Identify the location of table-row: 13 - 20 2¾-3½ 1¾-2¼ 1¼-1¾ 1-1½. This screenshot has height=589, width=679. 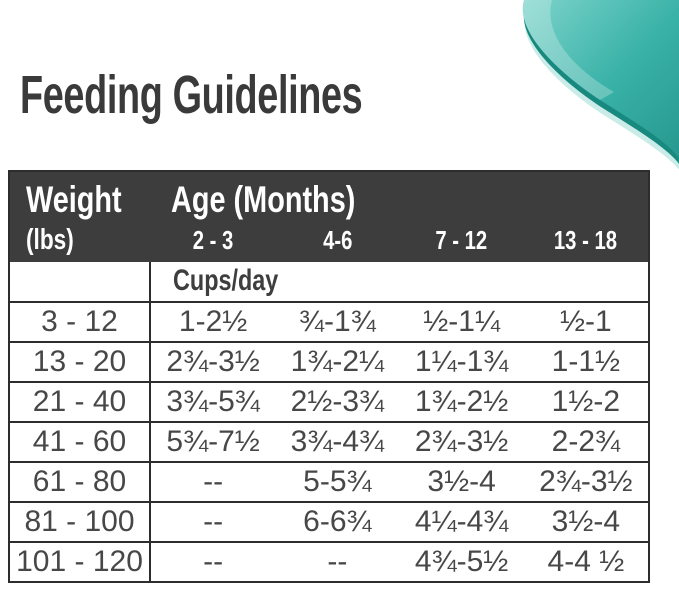
(329, 361).